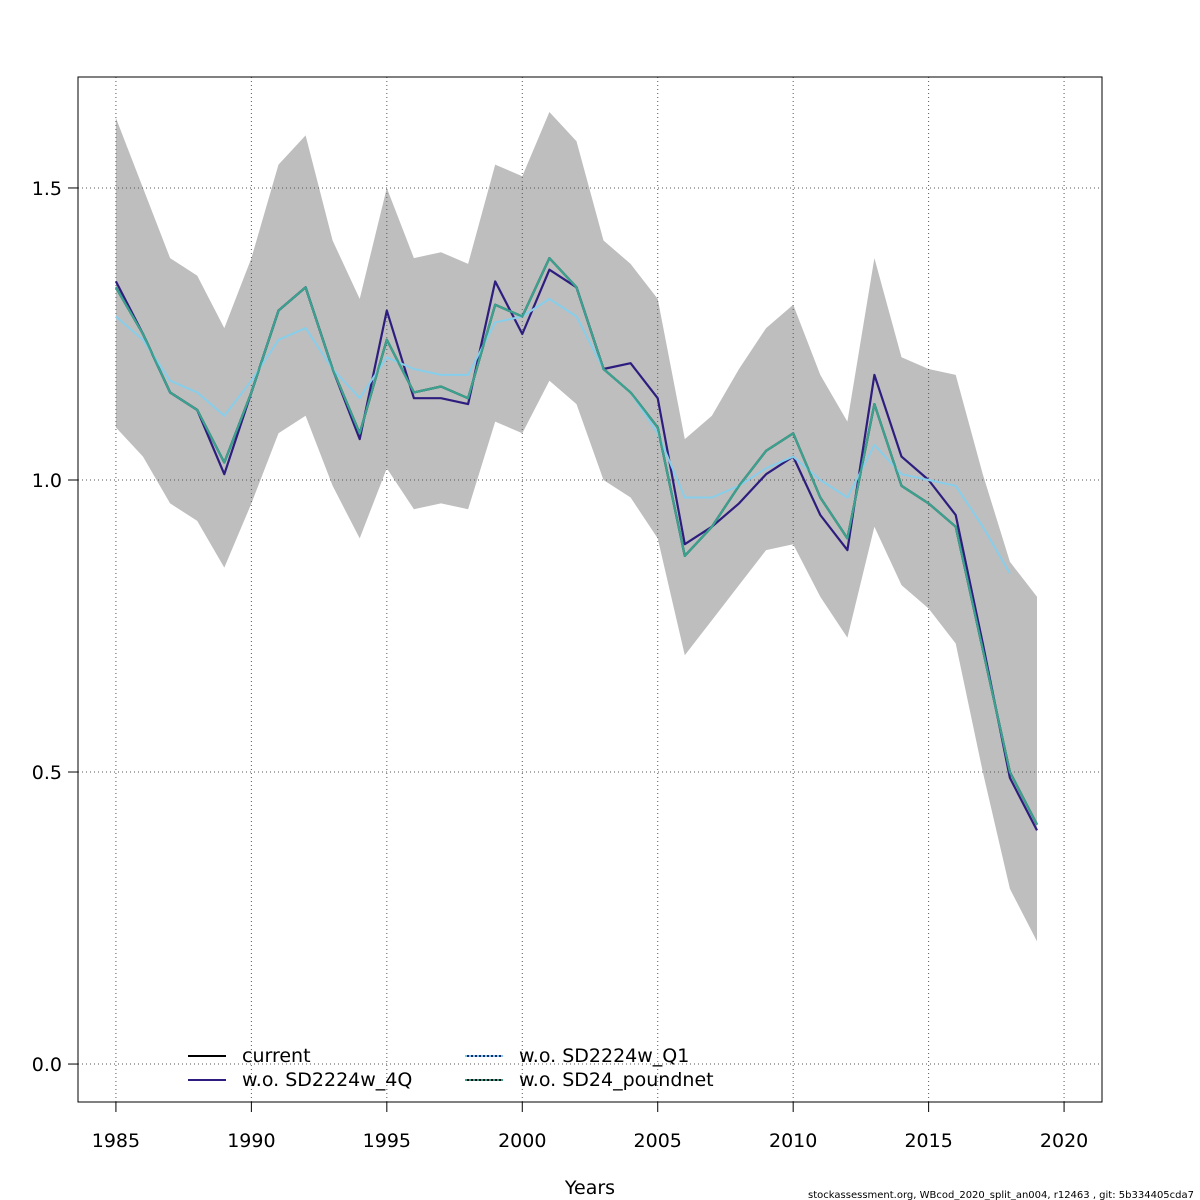 The height and width of the screenshot is (1200, 1200). I want to click on legend-label: w.o. SD24_poundnet, so click(616, 1080).